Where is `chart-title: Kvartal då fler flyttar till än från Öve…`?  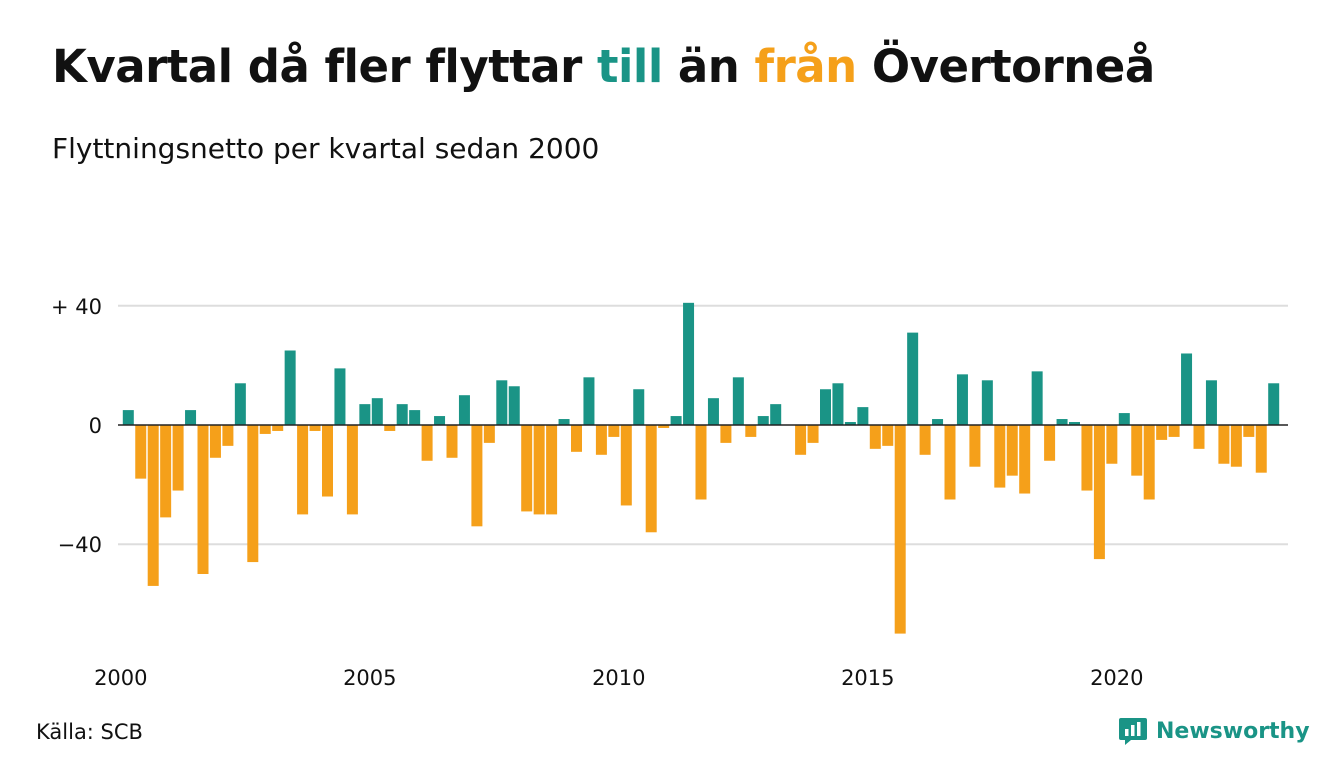
chart-title: Kvartal då fler flyttar till än från Öve… is located at coordinates (603, 66).